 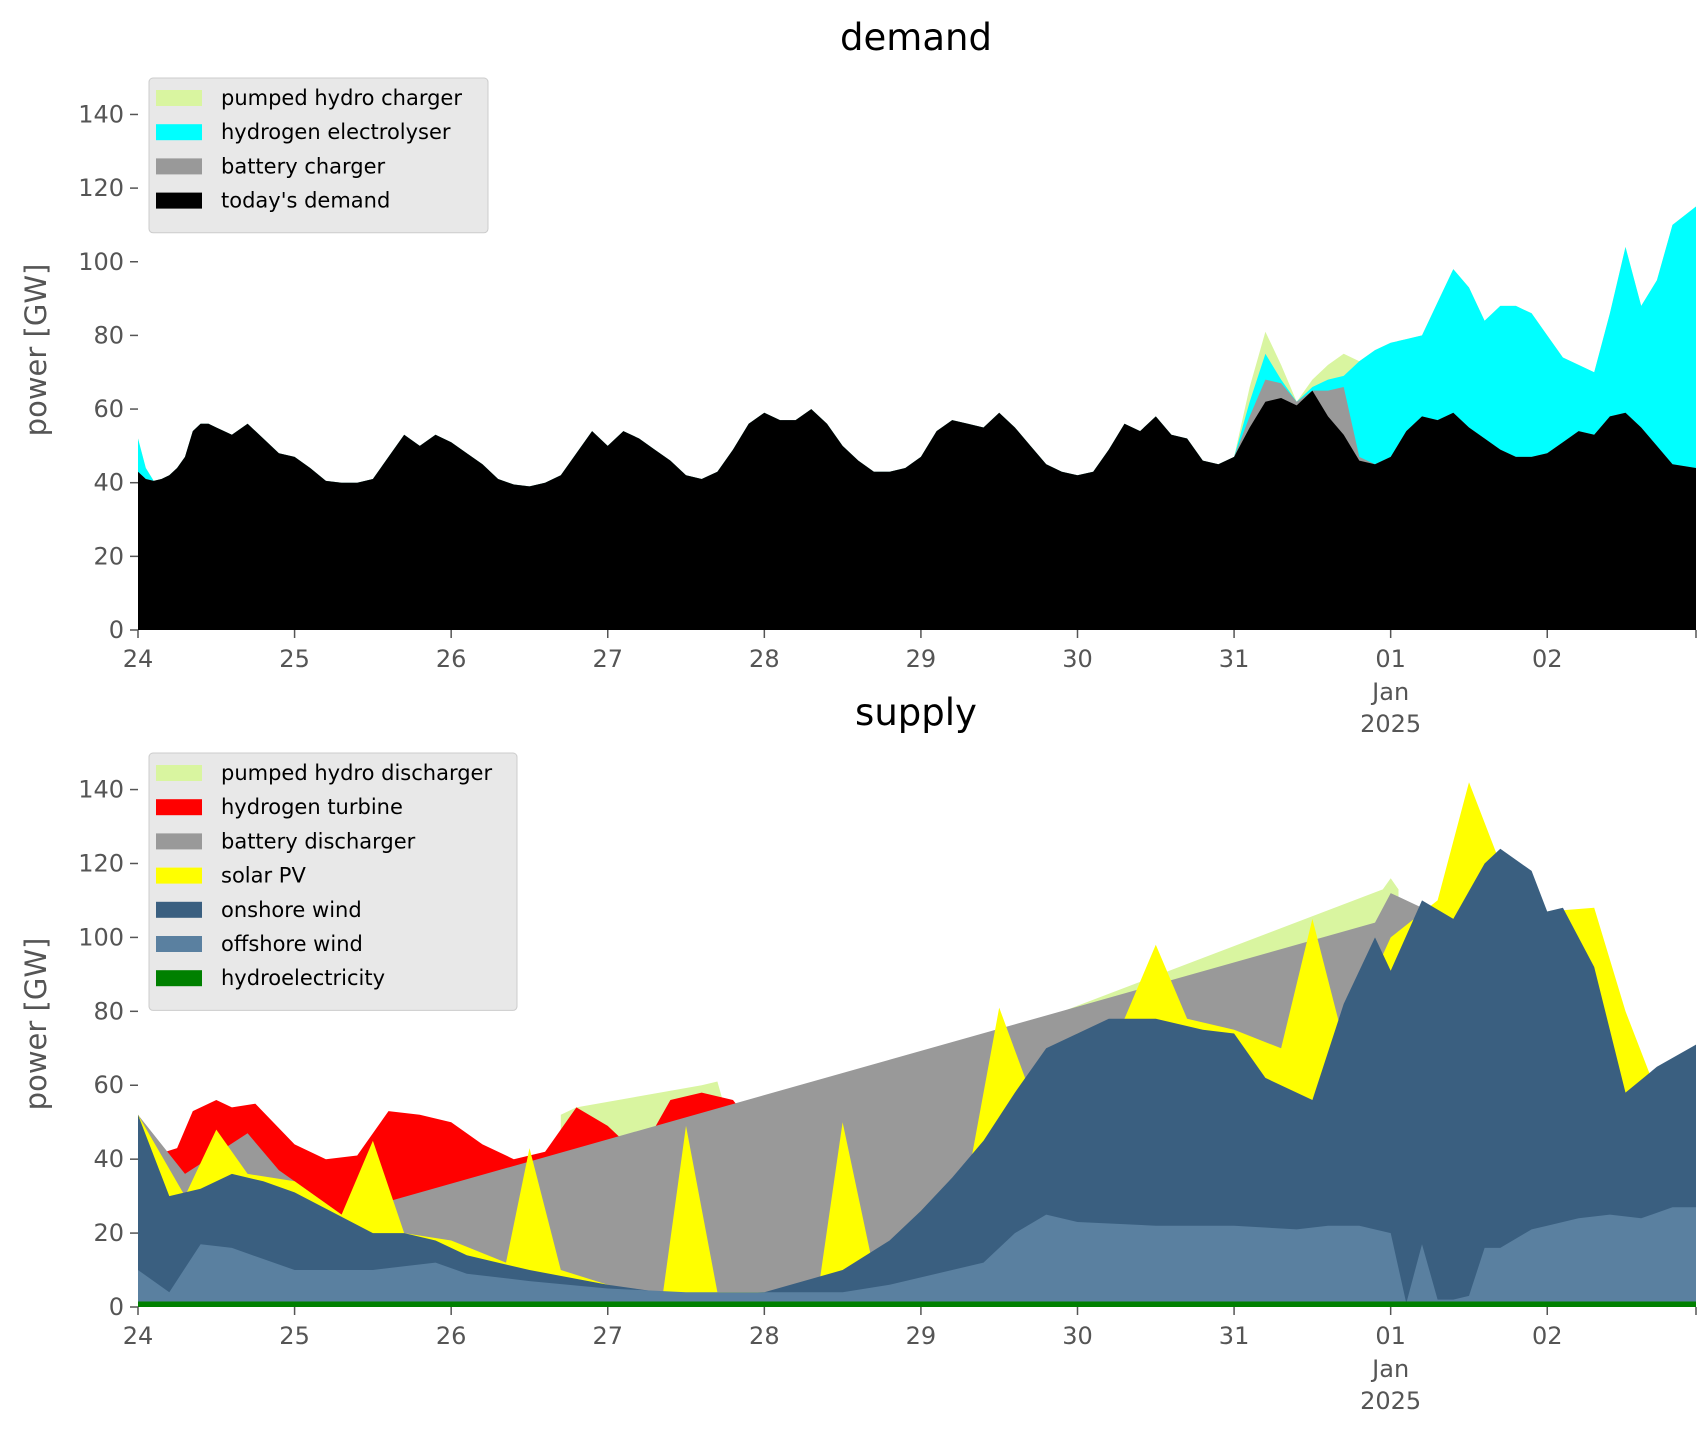 What do you see at coordinates (917, 1304) in the screenshot?
I see `area-hydroelectricity` at bounding box center [917, 1304].